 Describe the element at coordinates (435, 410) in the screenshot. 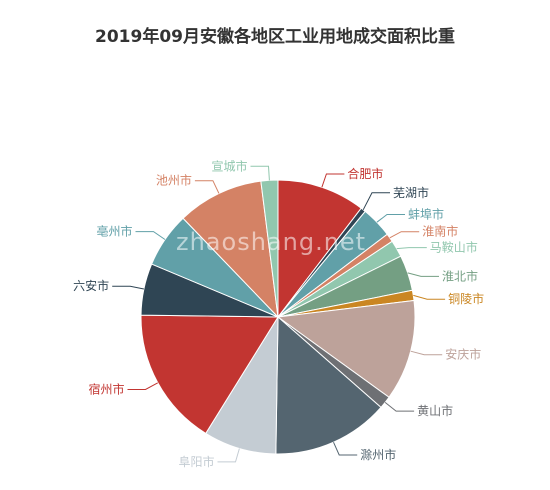

I see `slice-label: 黄山市` at that location.